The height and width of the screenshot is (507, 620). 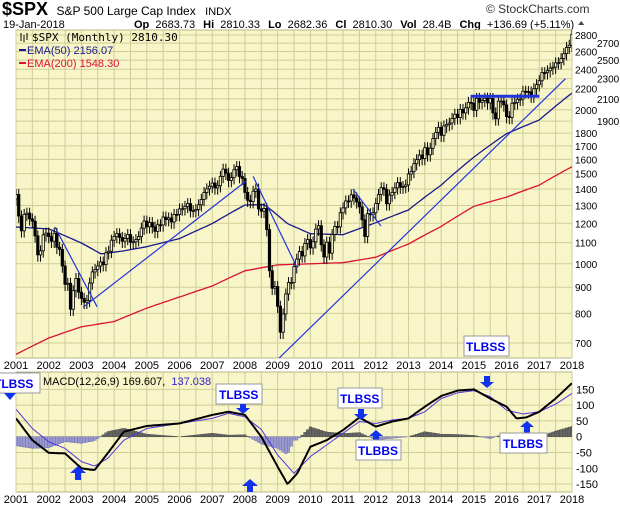 I want to click on stockcharts-logo: © StockCharts.com, so click(x=538, y=9).